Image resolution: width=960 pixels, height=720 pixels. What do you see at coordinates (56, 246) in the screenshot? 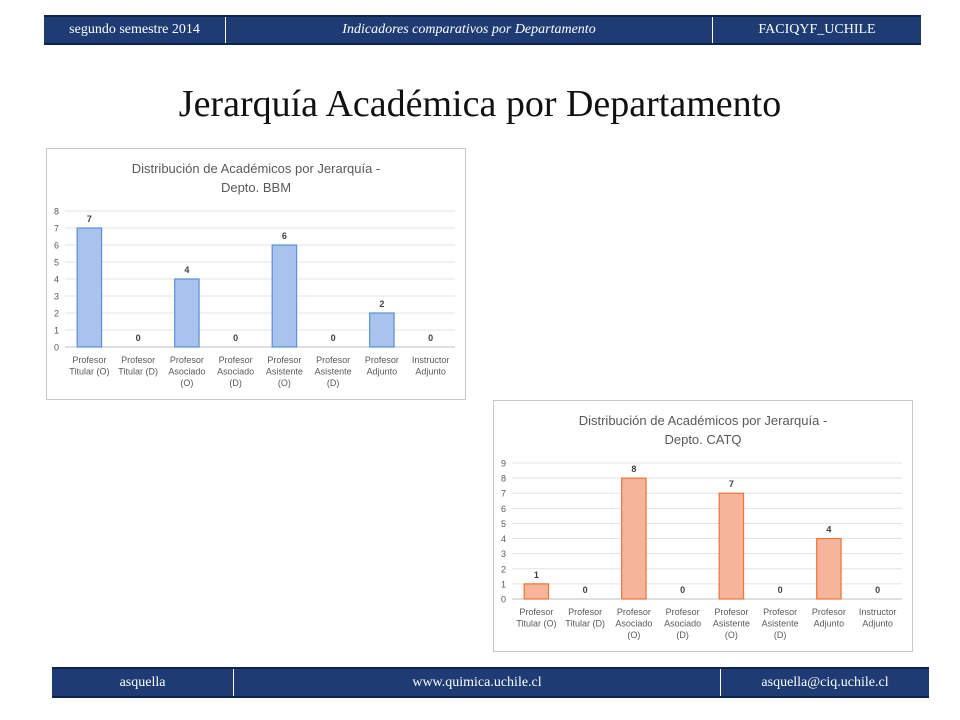
I see `bbm-y-tick-label: 6` at bounding box center [56, 246].